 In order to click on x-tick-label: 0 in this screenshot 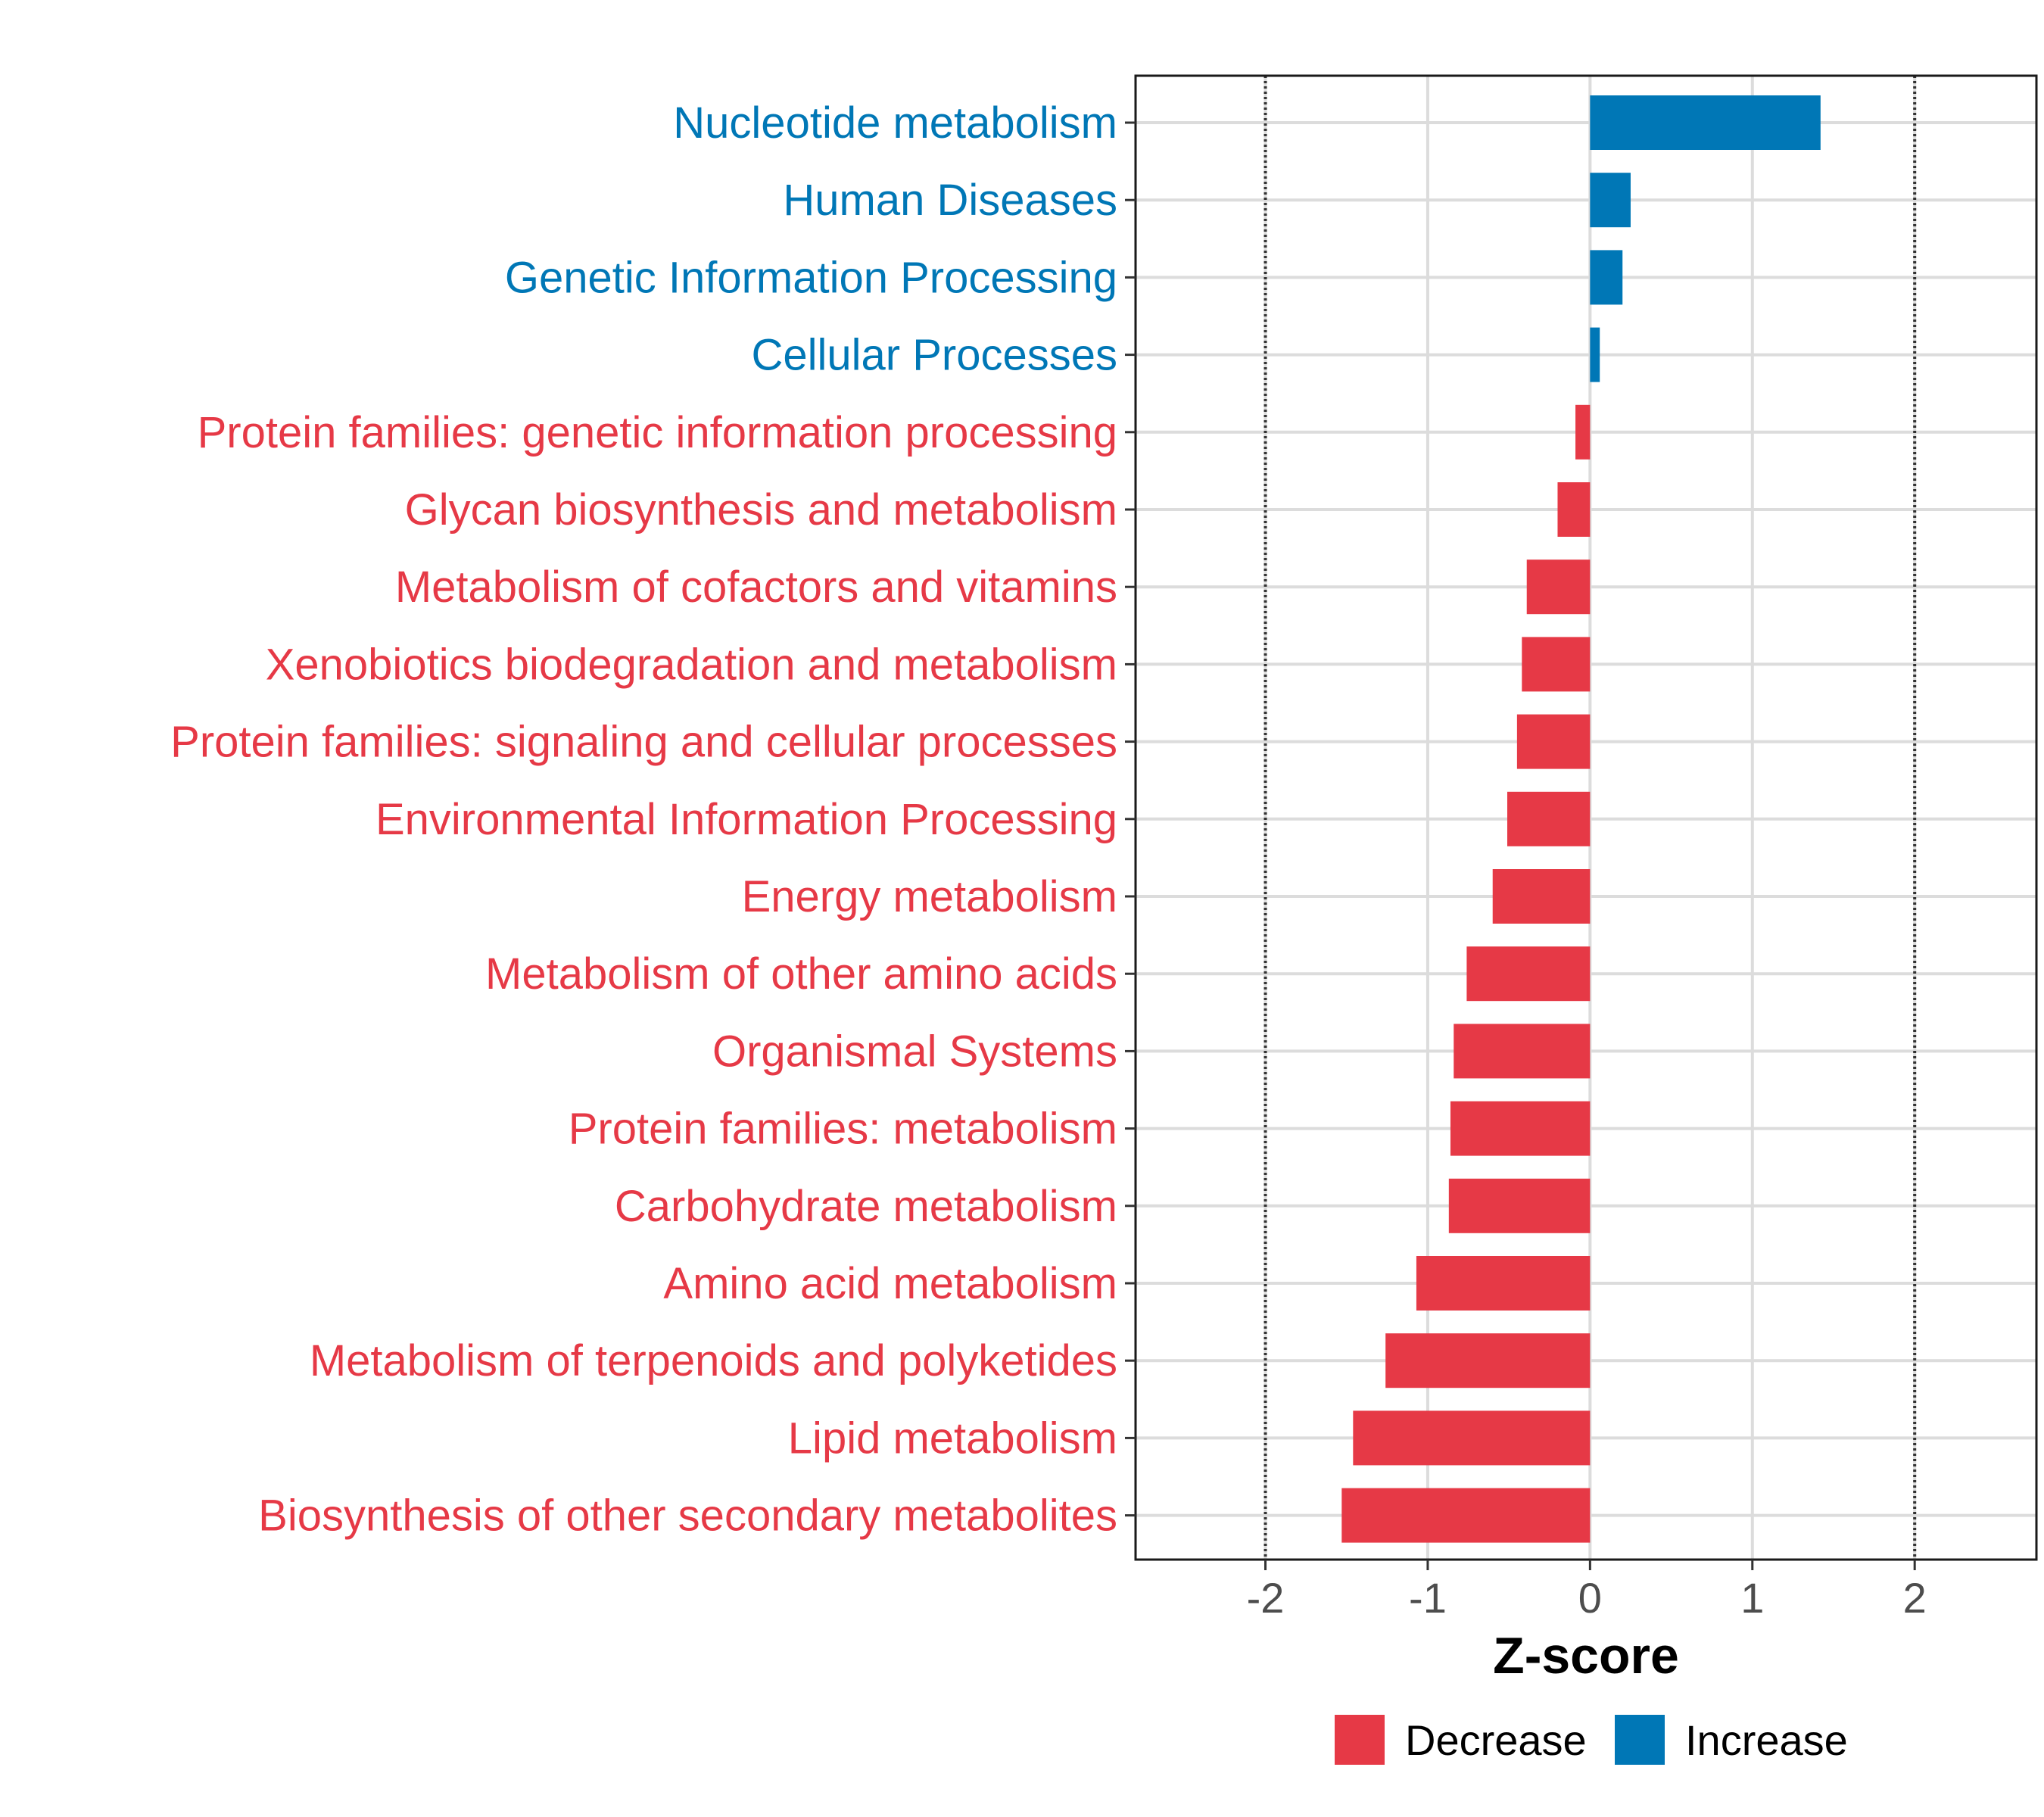, I will do `click(1590, 1598)`.